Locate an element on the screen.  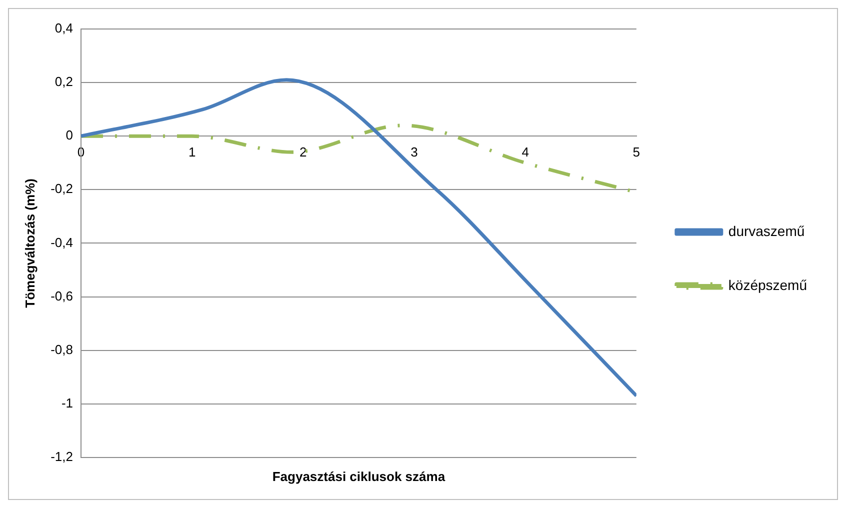
x-tick-label: 3 is located at coordinates (414, 152).